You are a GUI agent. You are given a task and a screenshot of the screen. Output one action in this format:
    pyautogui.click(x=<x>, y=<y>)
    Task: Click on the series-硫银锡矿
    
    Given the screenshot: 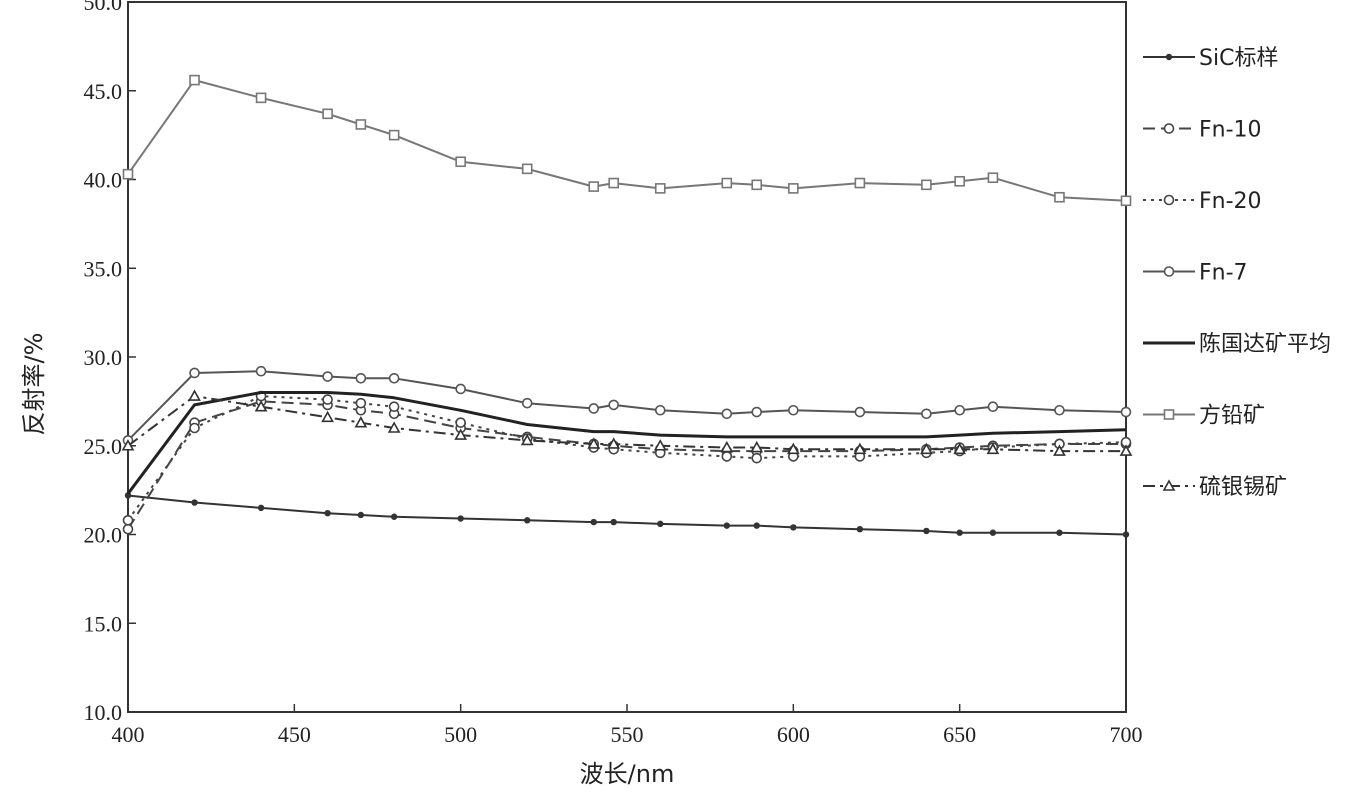 What is the action you would take?
    pyautogui.click(x=627, y=422)
    